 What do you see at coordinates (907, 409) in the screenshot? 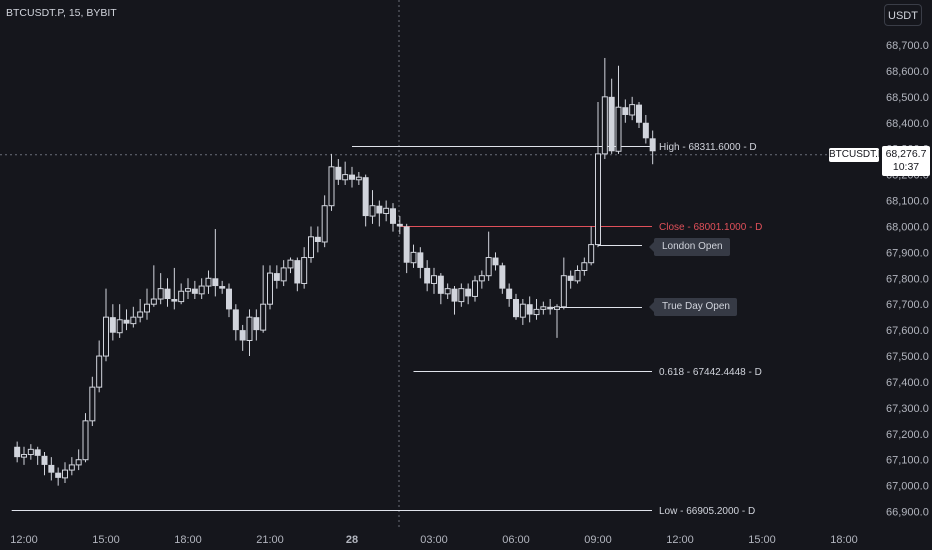
I see `price-tick-label: 67,300.0` at bounding box center [907, 409].